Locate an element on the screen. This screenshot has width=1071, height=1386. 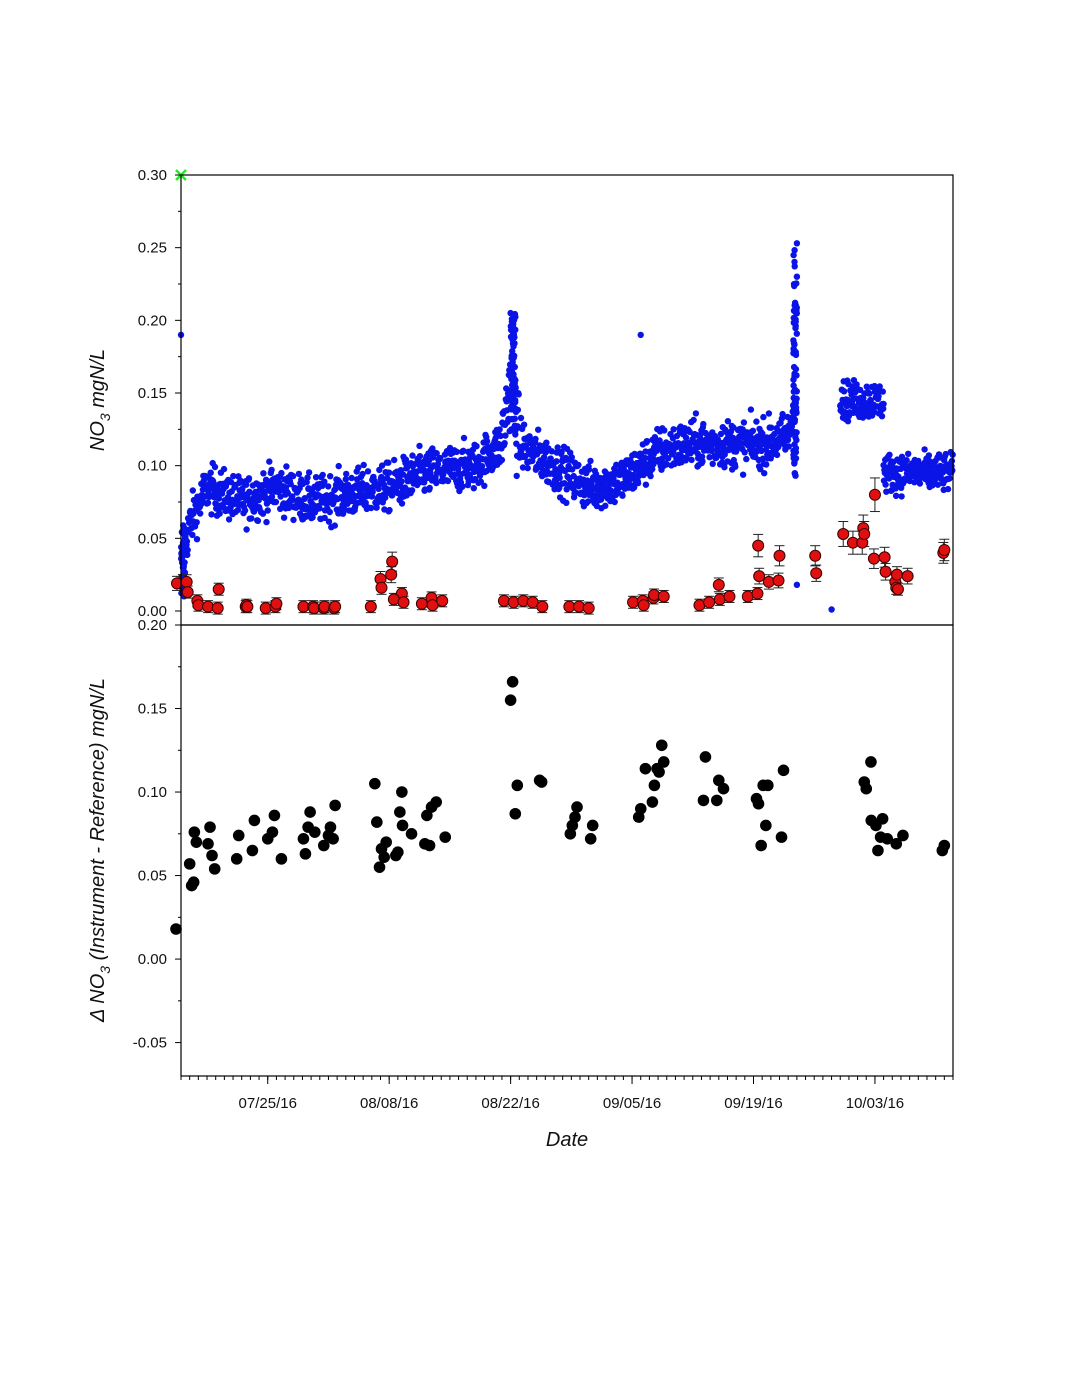
instrument-point-2043 is located at coordinates (797, 276).